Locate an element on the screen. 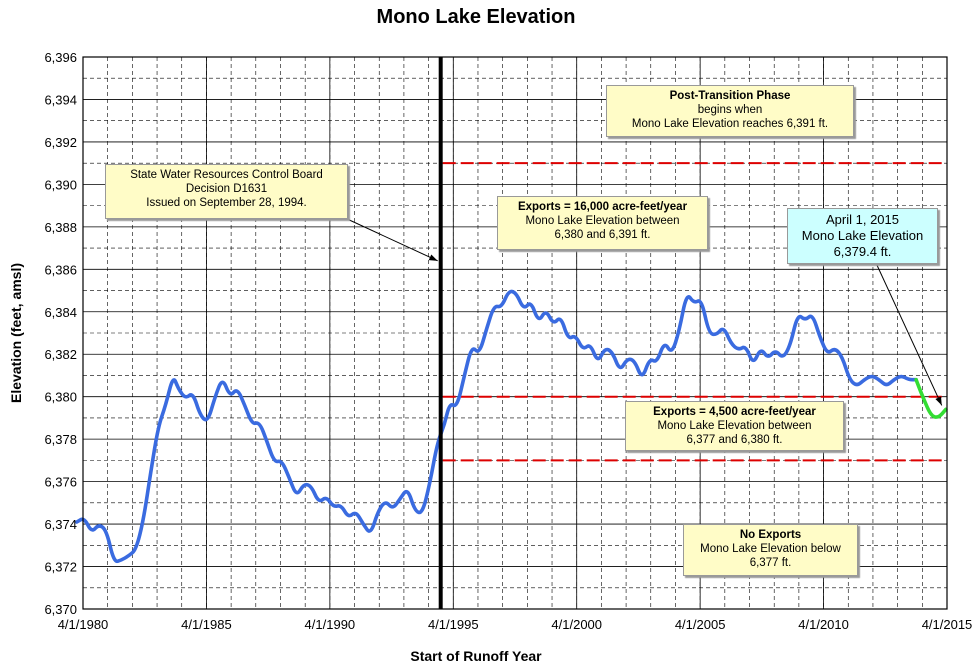 The height and width of the screenshot is (668, 979). y-tick-label: 6,374 is located at coordinates (60, 524).